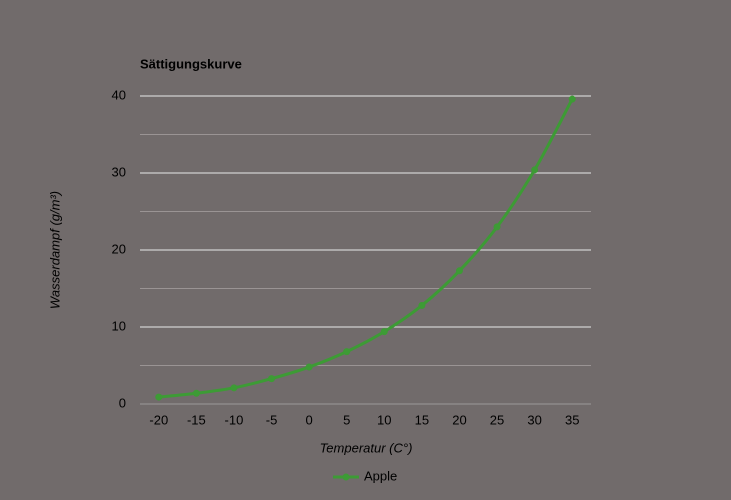 The image size is (731, 500). I want to click on y-tick-label: 0, so click(122, 402).